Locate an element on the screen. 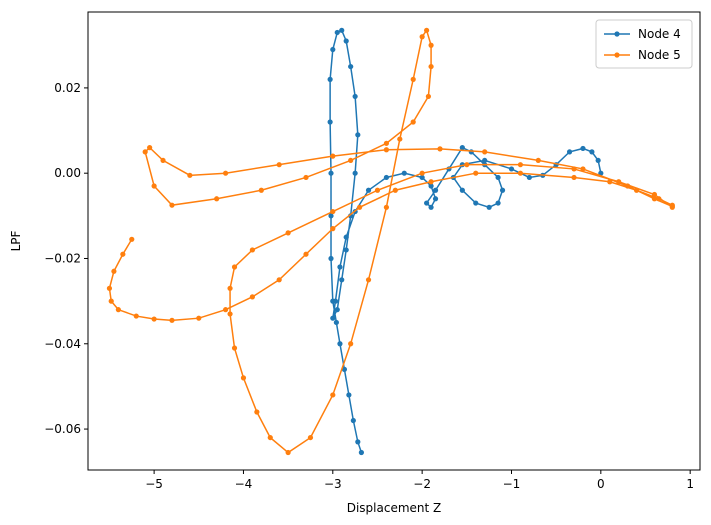 The height and width of the screenshot is (525, 711). y-tick-label: −0.06 is located at coordinates (62, 429).